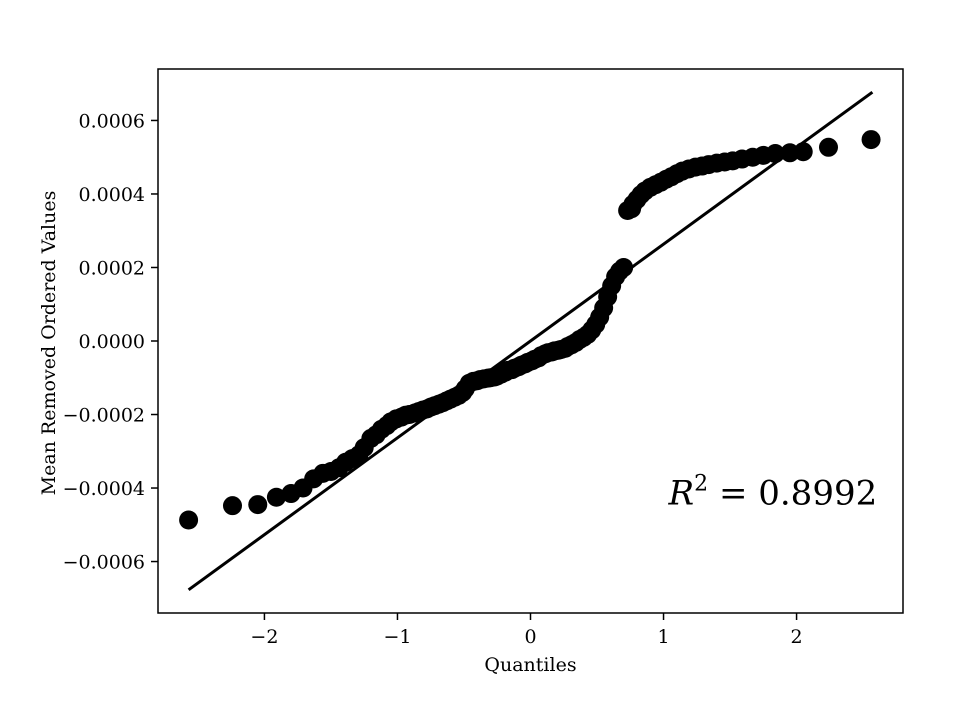  Describe the element at coordinates (104, 416) in the screenshot. I see `y-tick-label: −0.0002` at that location.